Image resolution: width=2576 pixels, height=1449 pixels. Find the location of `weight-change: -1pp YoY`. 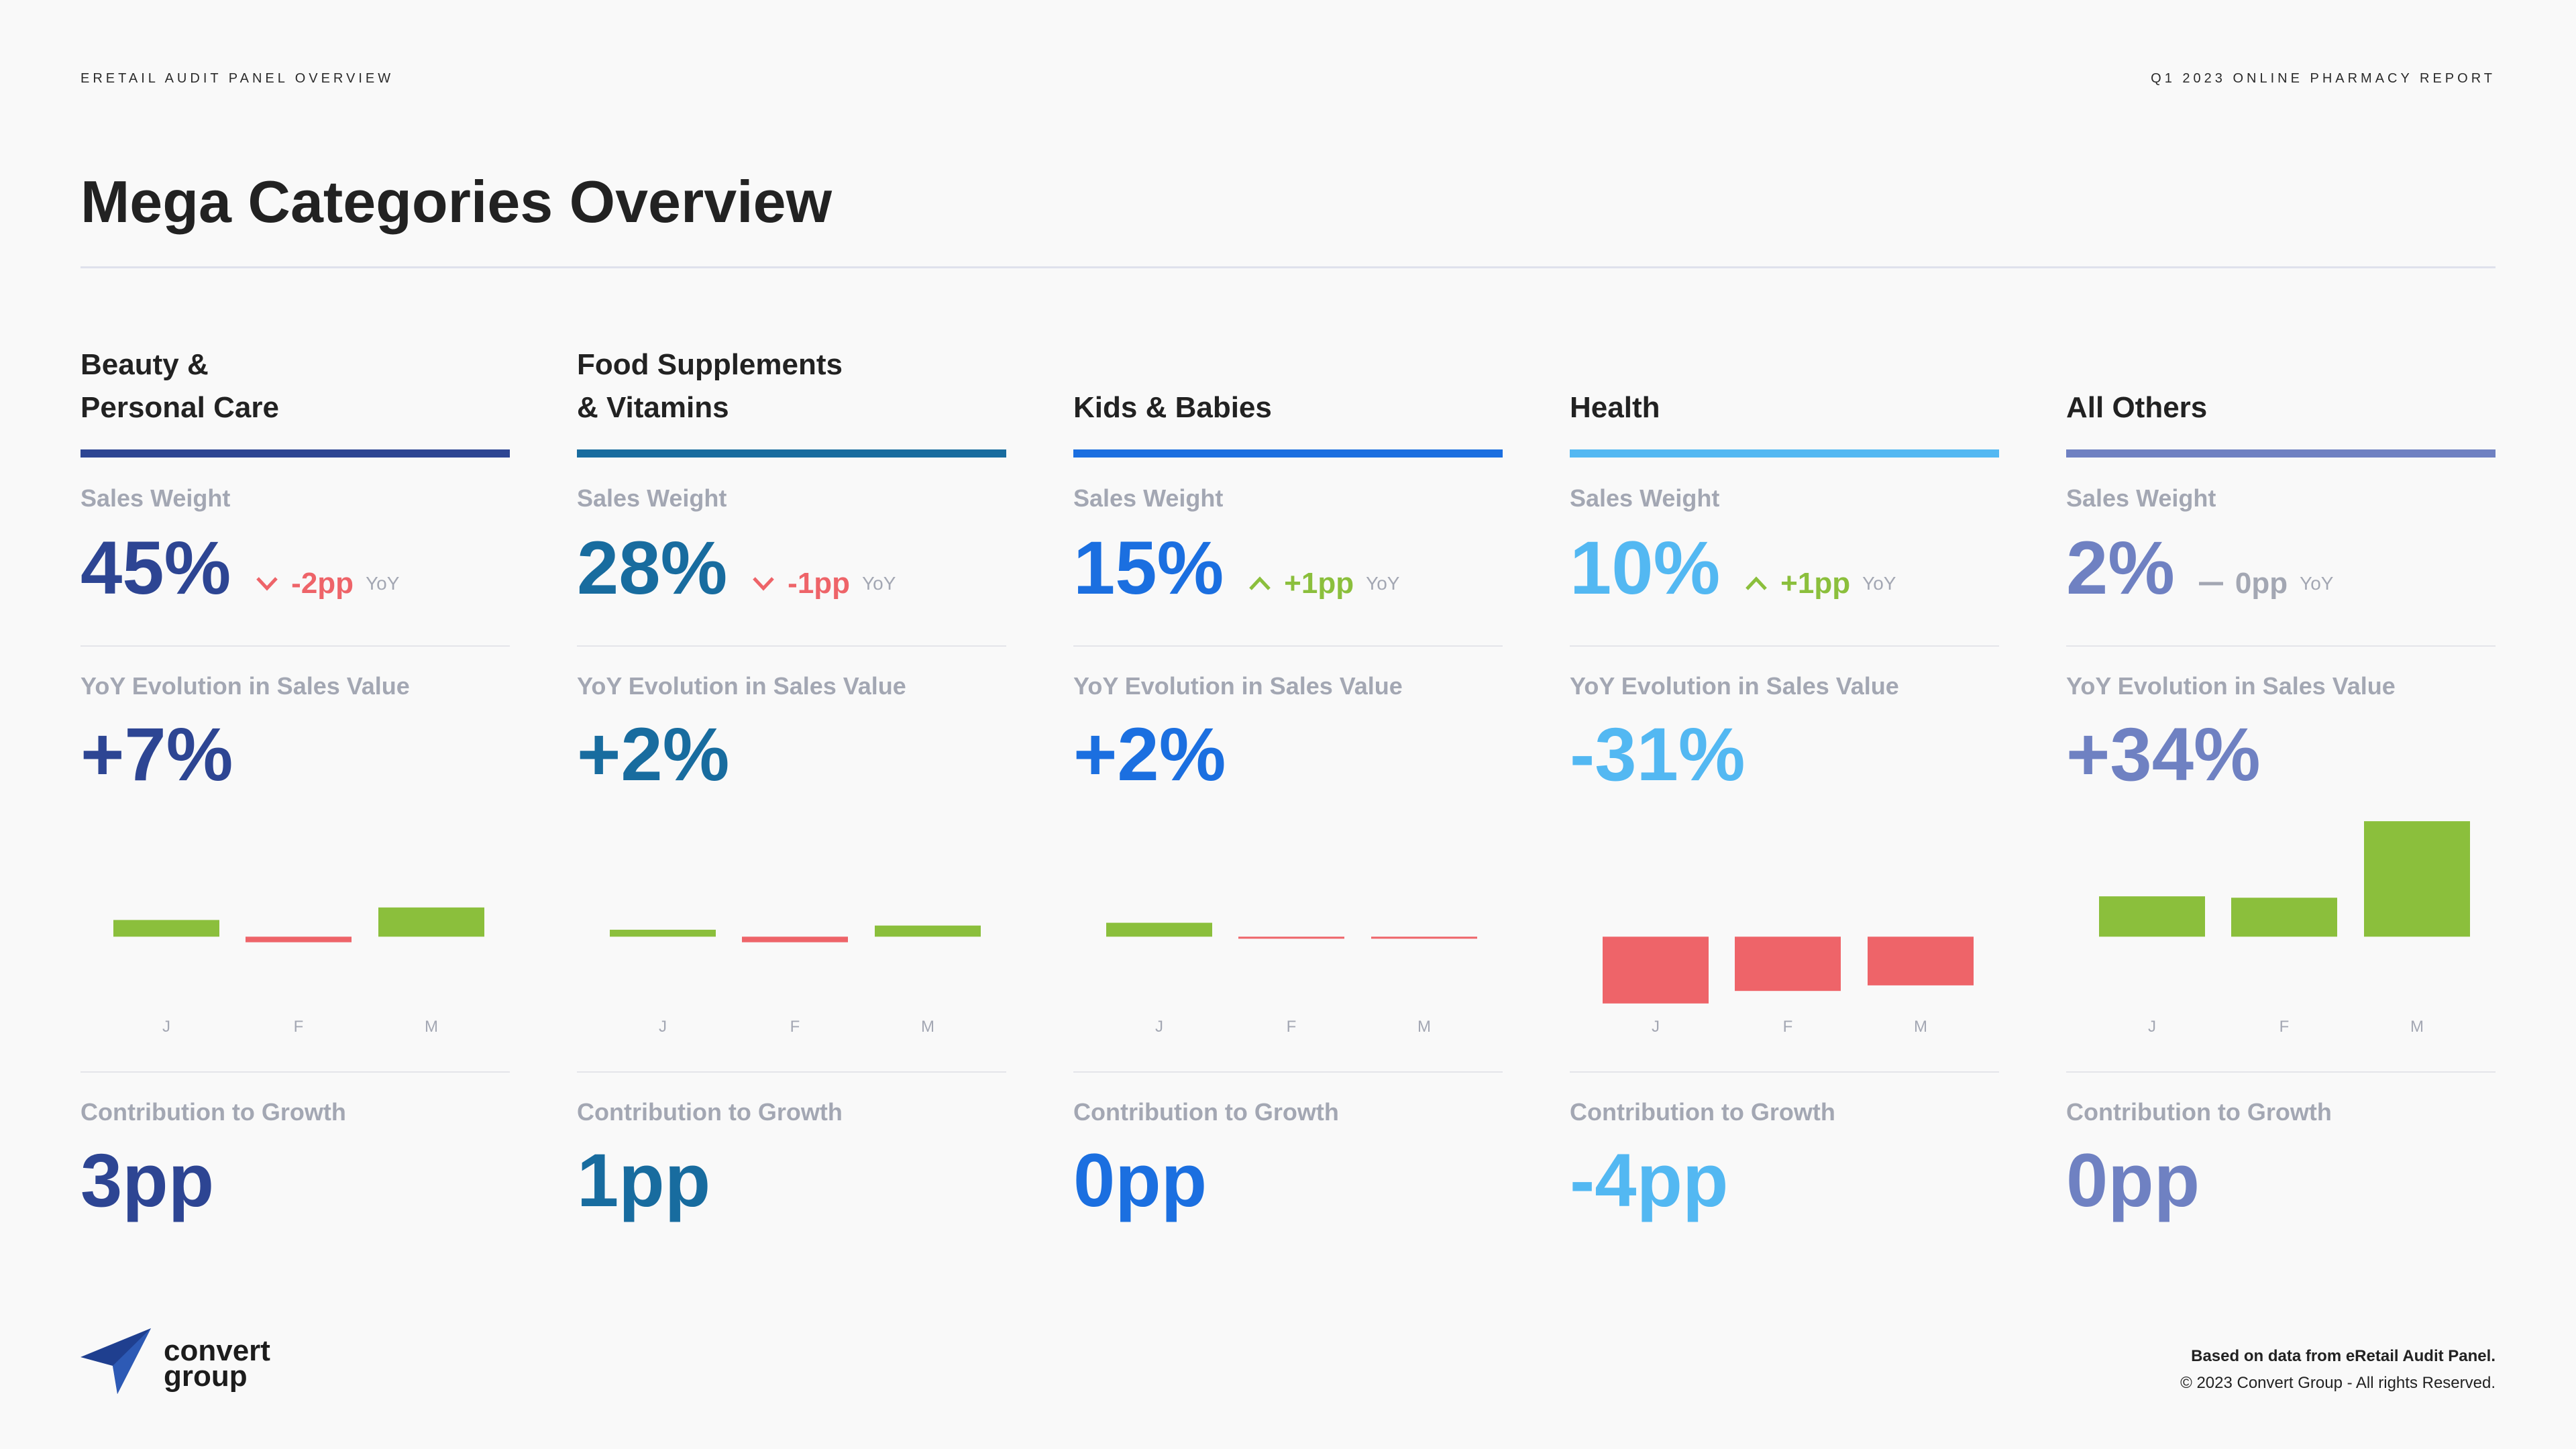

weight-change: -1pp YoY is located at coordinates (823, 583).